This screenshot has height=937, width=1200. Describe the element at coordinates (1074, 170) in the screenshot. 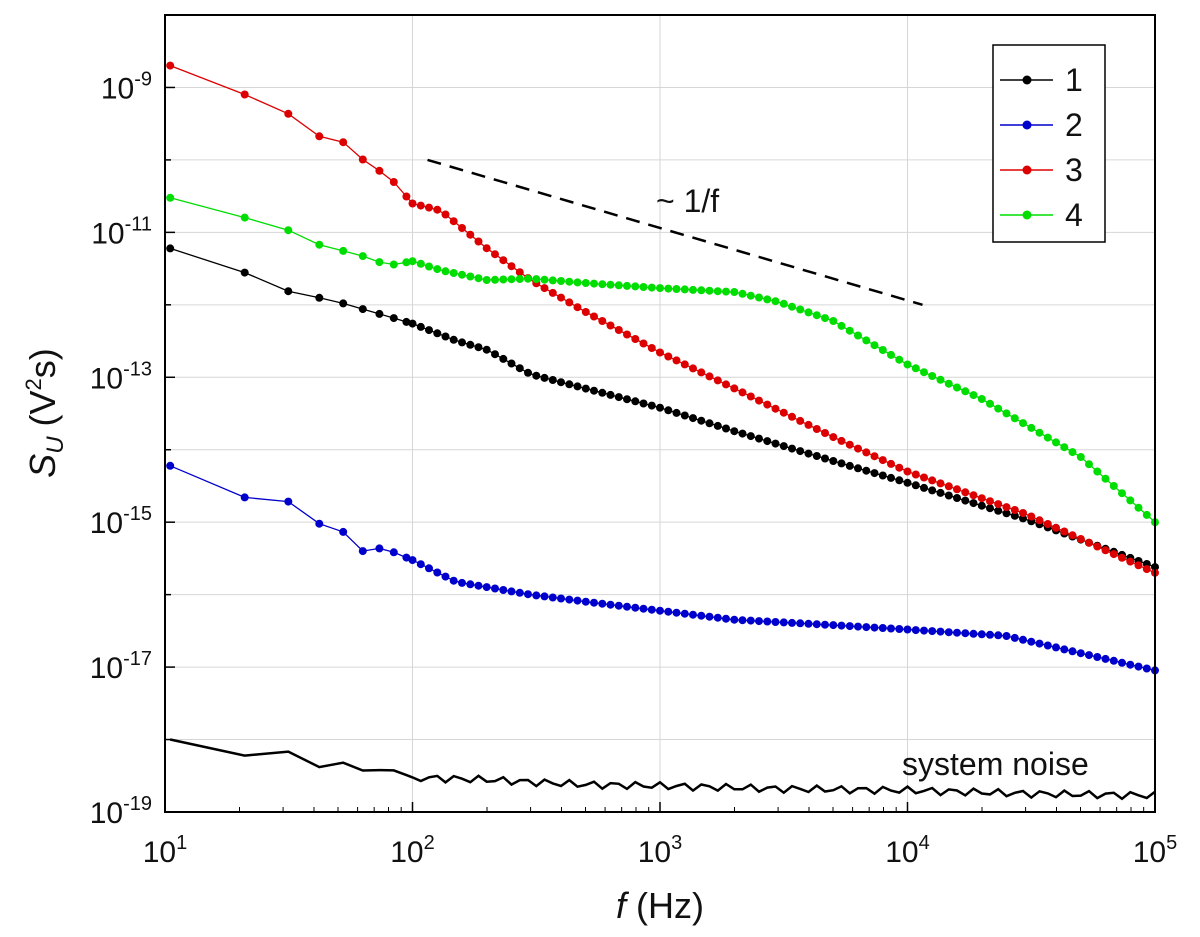

I see `legend-label: 3` at that location.